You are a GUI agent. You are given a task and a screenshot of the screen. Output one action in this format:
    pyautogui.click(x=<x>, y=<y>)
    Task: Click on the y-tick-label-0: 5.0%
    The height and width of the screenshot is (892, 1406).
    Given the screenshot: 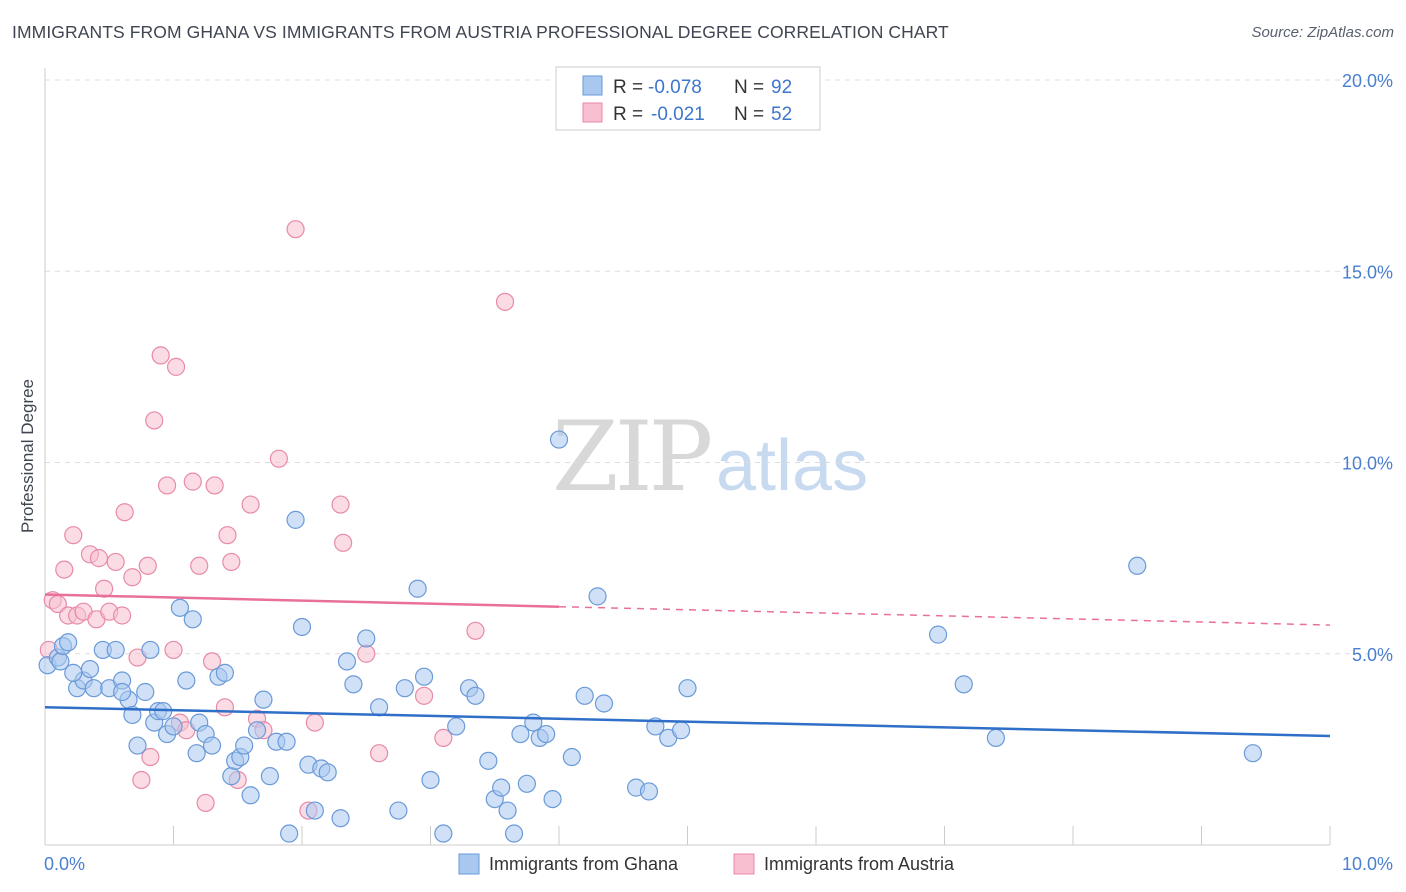 What is the action you would take?
    pyautogui.click(x=1372, y=655)
    